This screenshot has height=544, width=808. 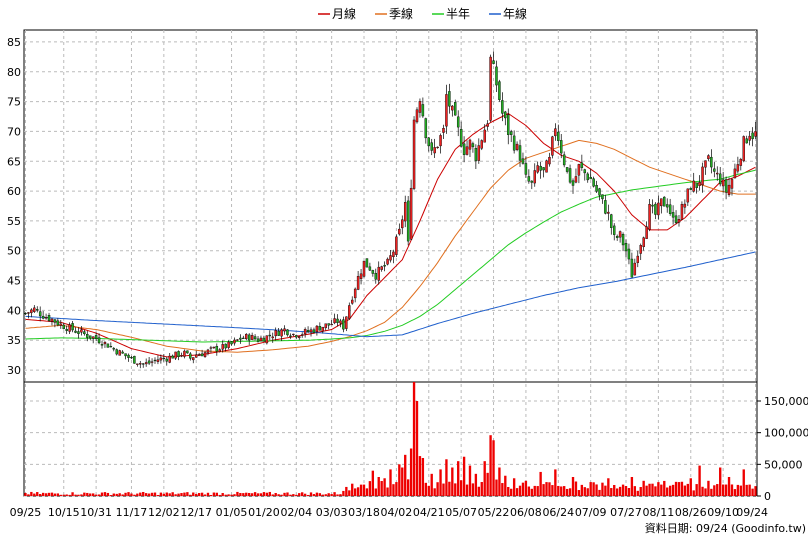 I want to click on volume-tick-label: 150,000, so click(x=786, y=401).